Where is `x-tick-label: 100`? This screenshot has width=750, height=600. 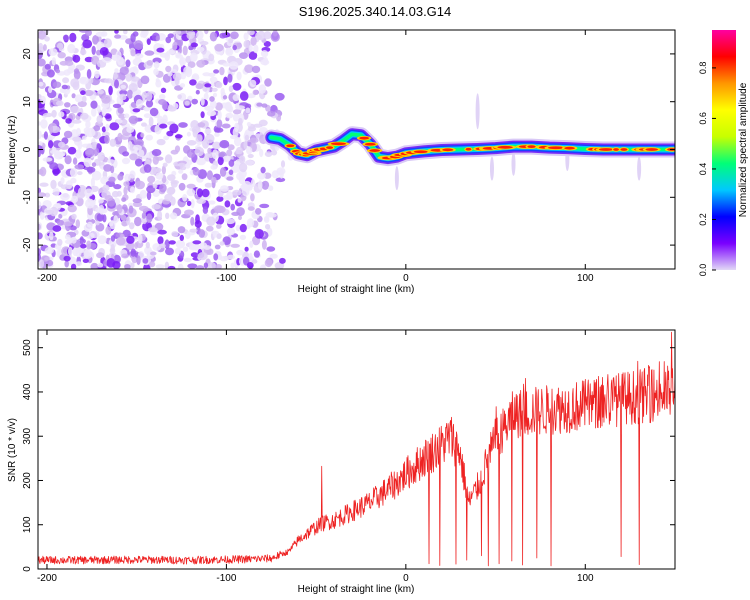
x-tick-label: 100 is located at coordinates (585, 278).